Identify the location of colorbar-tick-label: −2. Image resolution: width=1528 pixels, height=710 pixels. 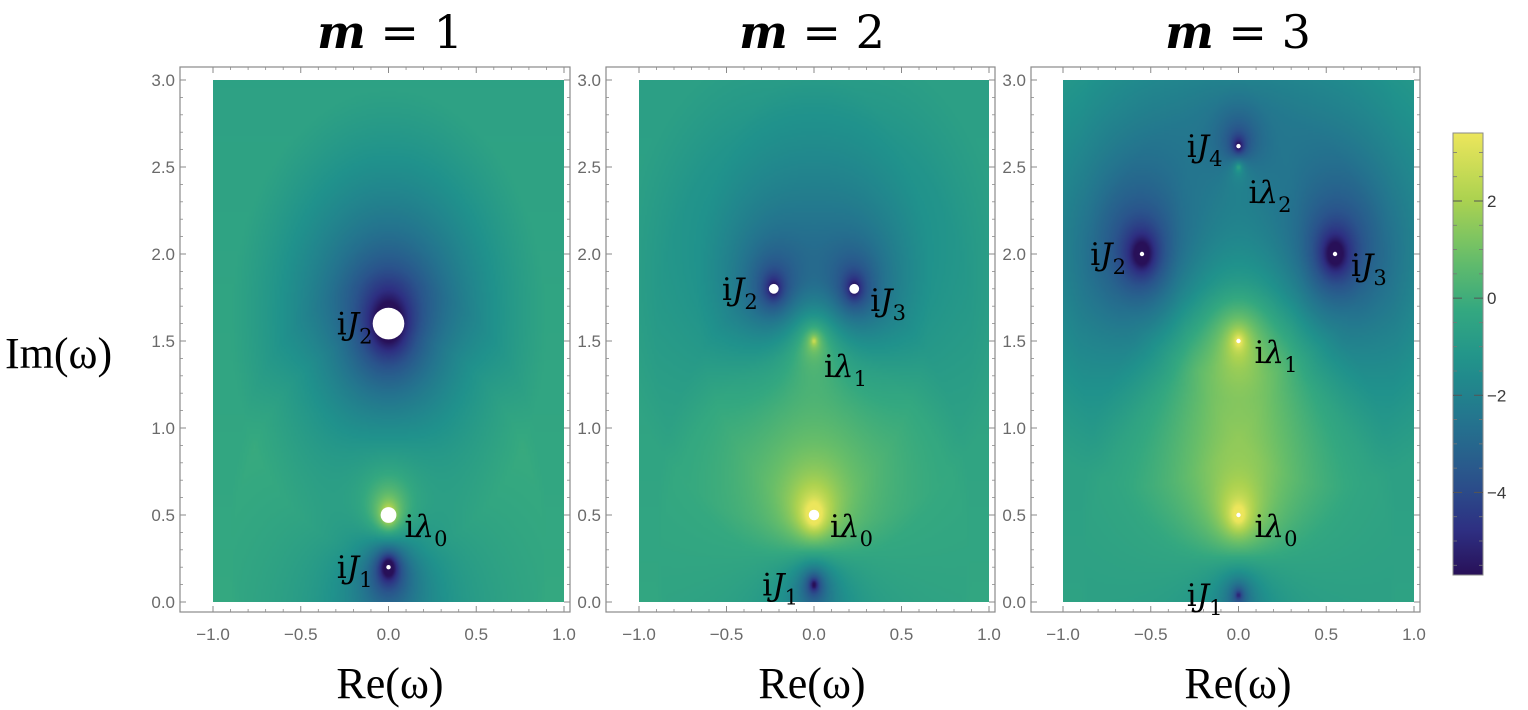
(1496, 395).